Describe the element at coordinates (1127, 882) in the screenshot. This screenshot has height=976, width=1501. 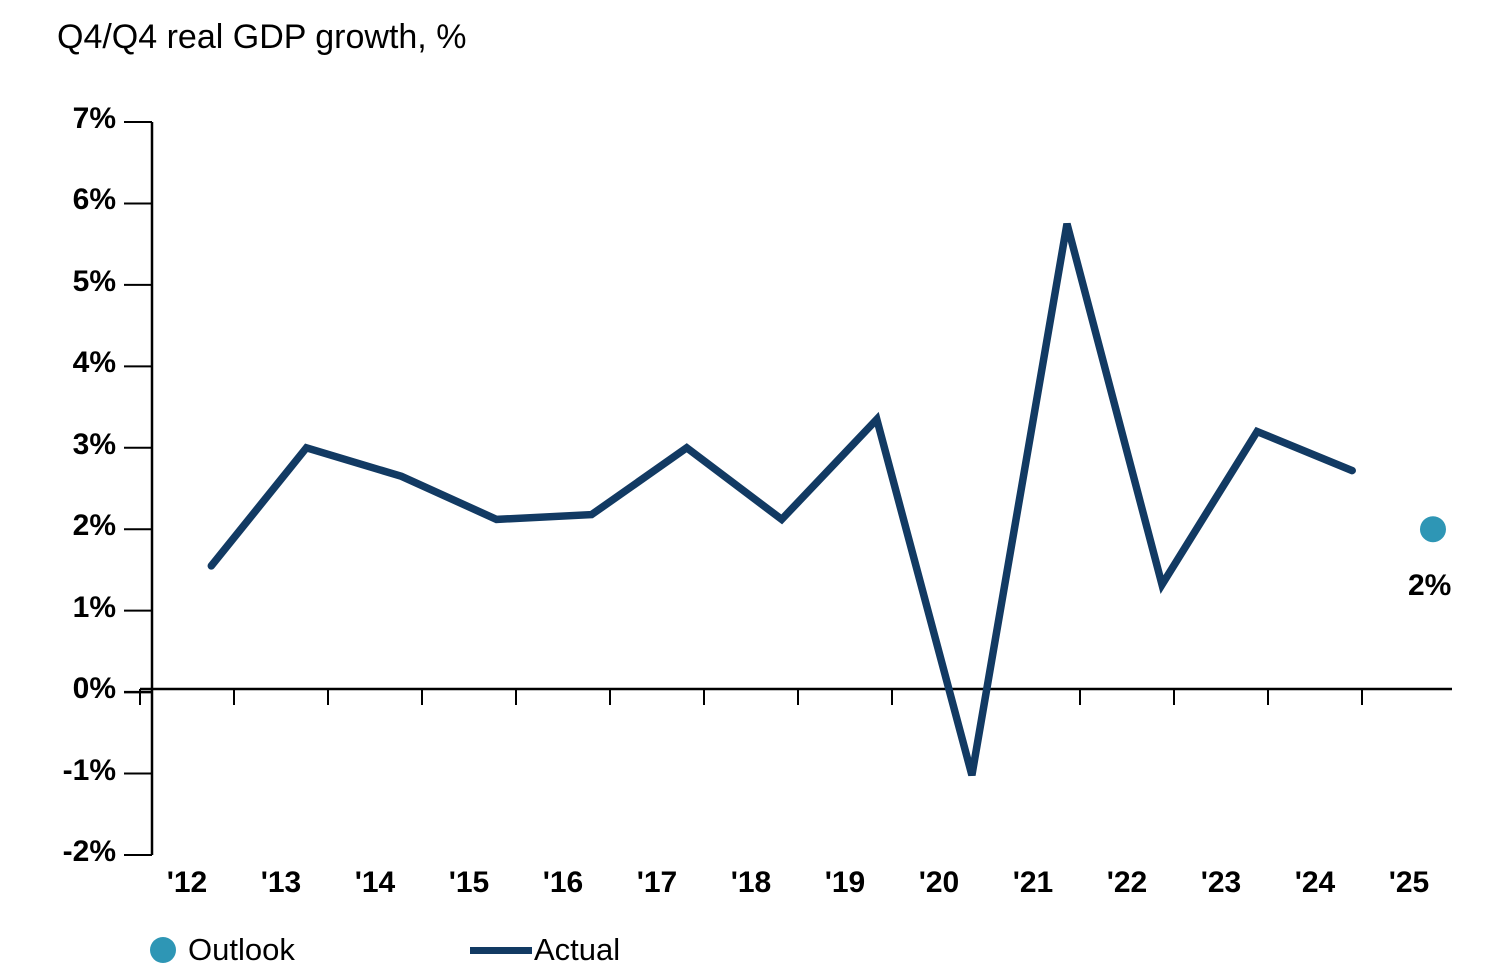
I see `x-axis-tick-label: '22` at that location.